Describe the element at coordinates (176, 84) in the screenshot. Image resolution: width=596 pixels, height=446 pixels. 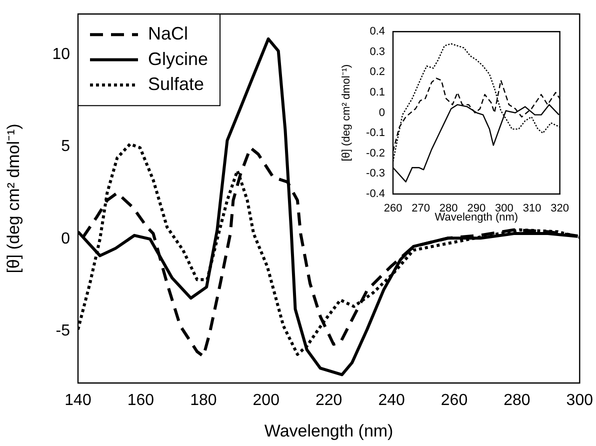
I see `legend-label: Sulfate` at that location.